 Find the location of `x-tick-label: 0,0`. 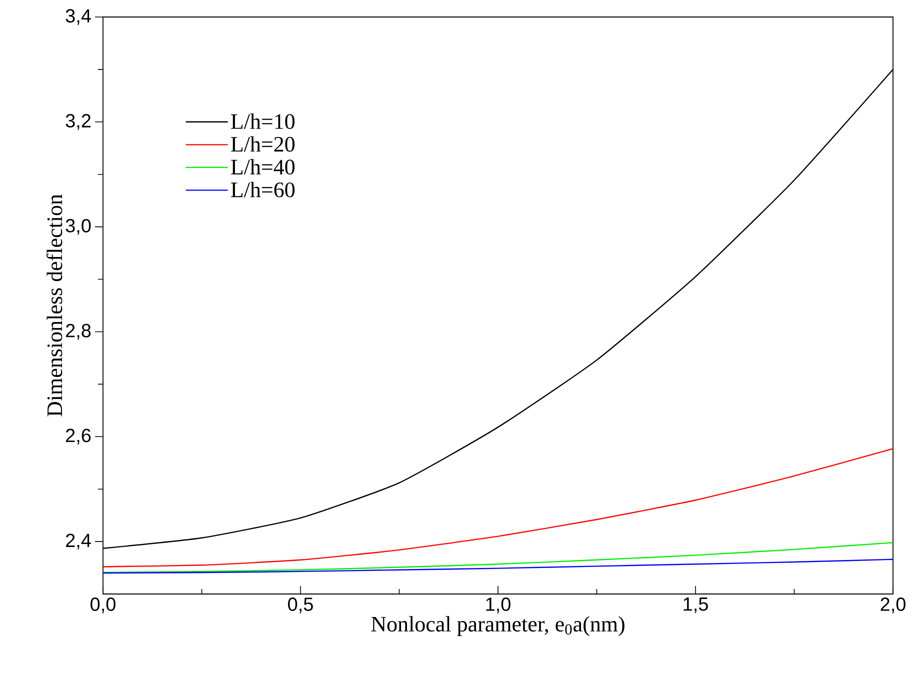

x-tick-label: 0,0 is located at coordinates (103, 606).